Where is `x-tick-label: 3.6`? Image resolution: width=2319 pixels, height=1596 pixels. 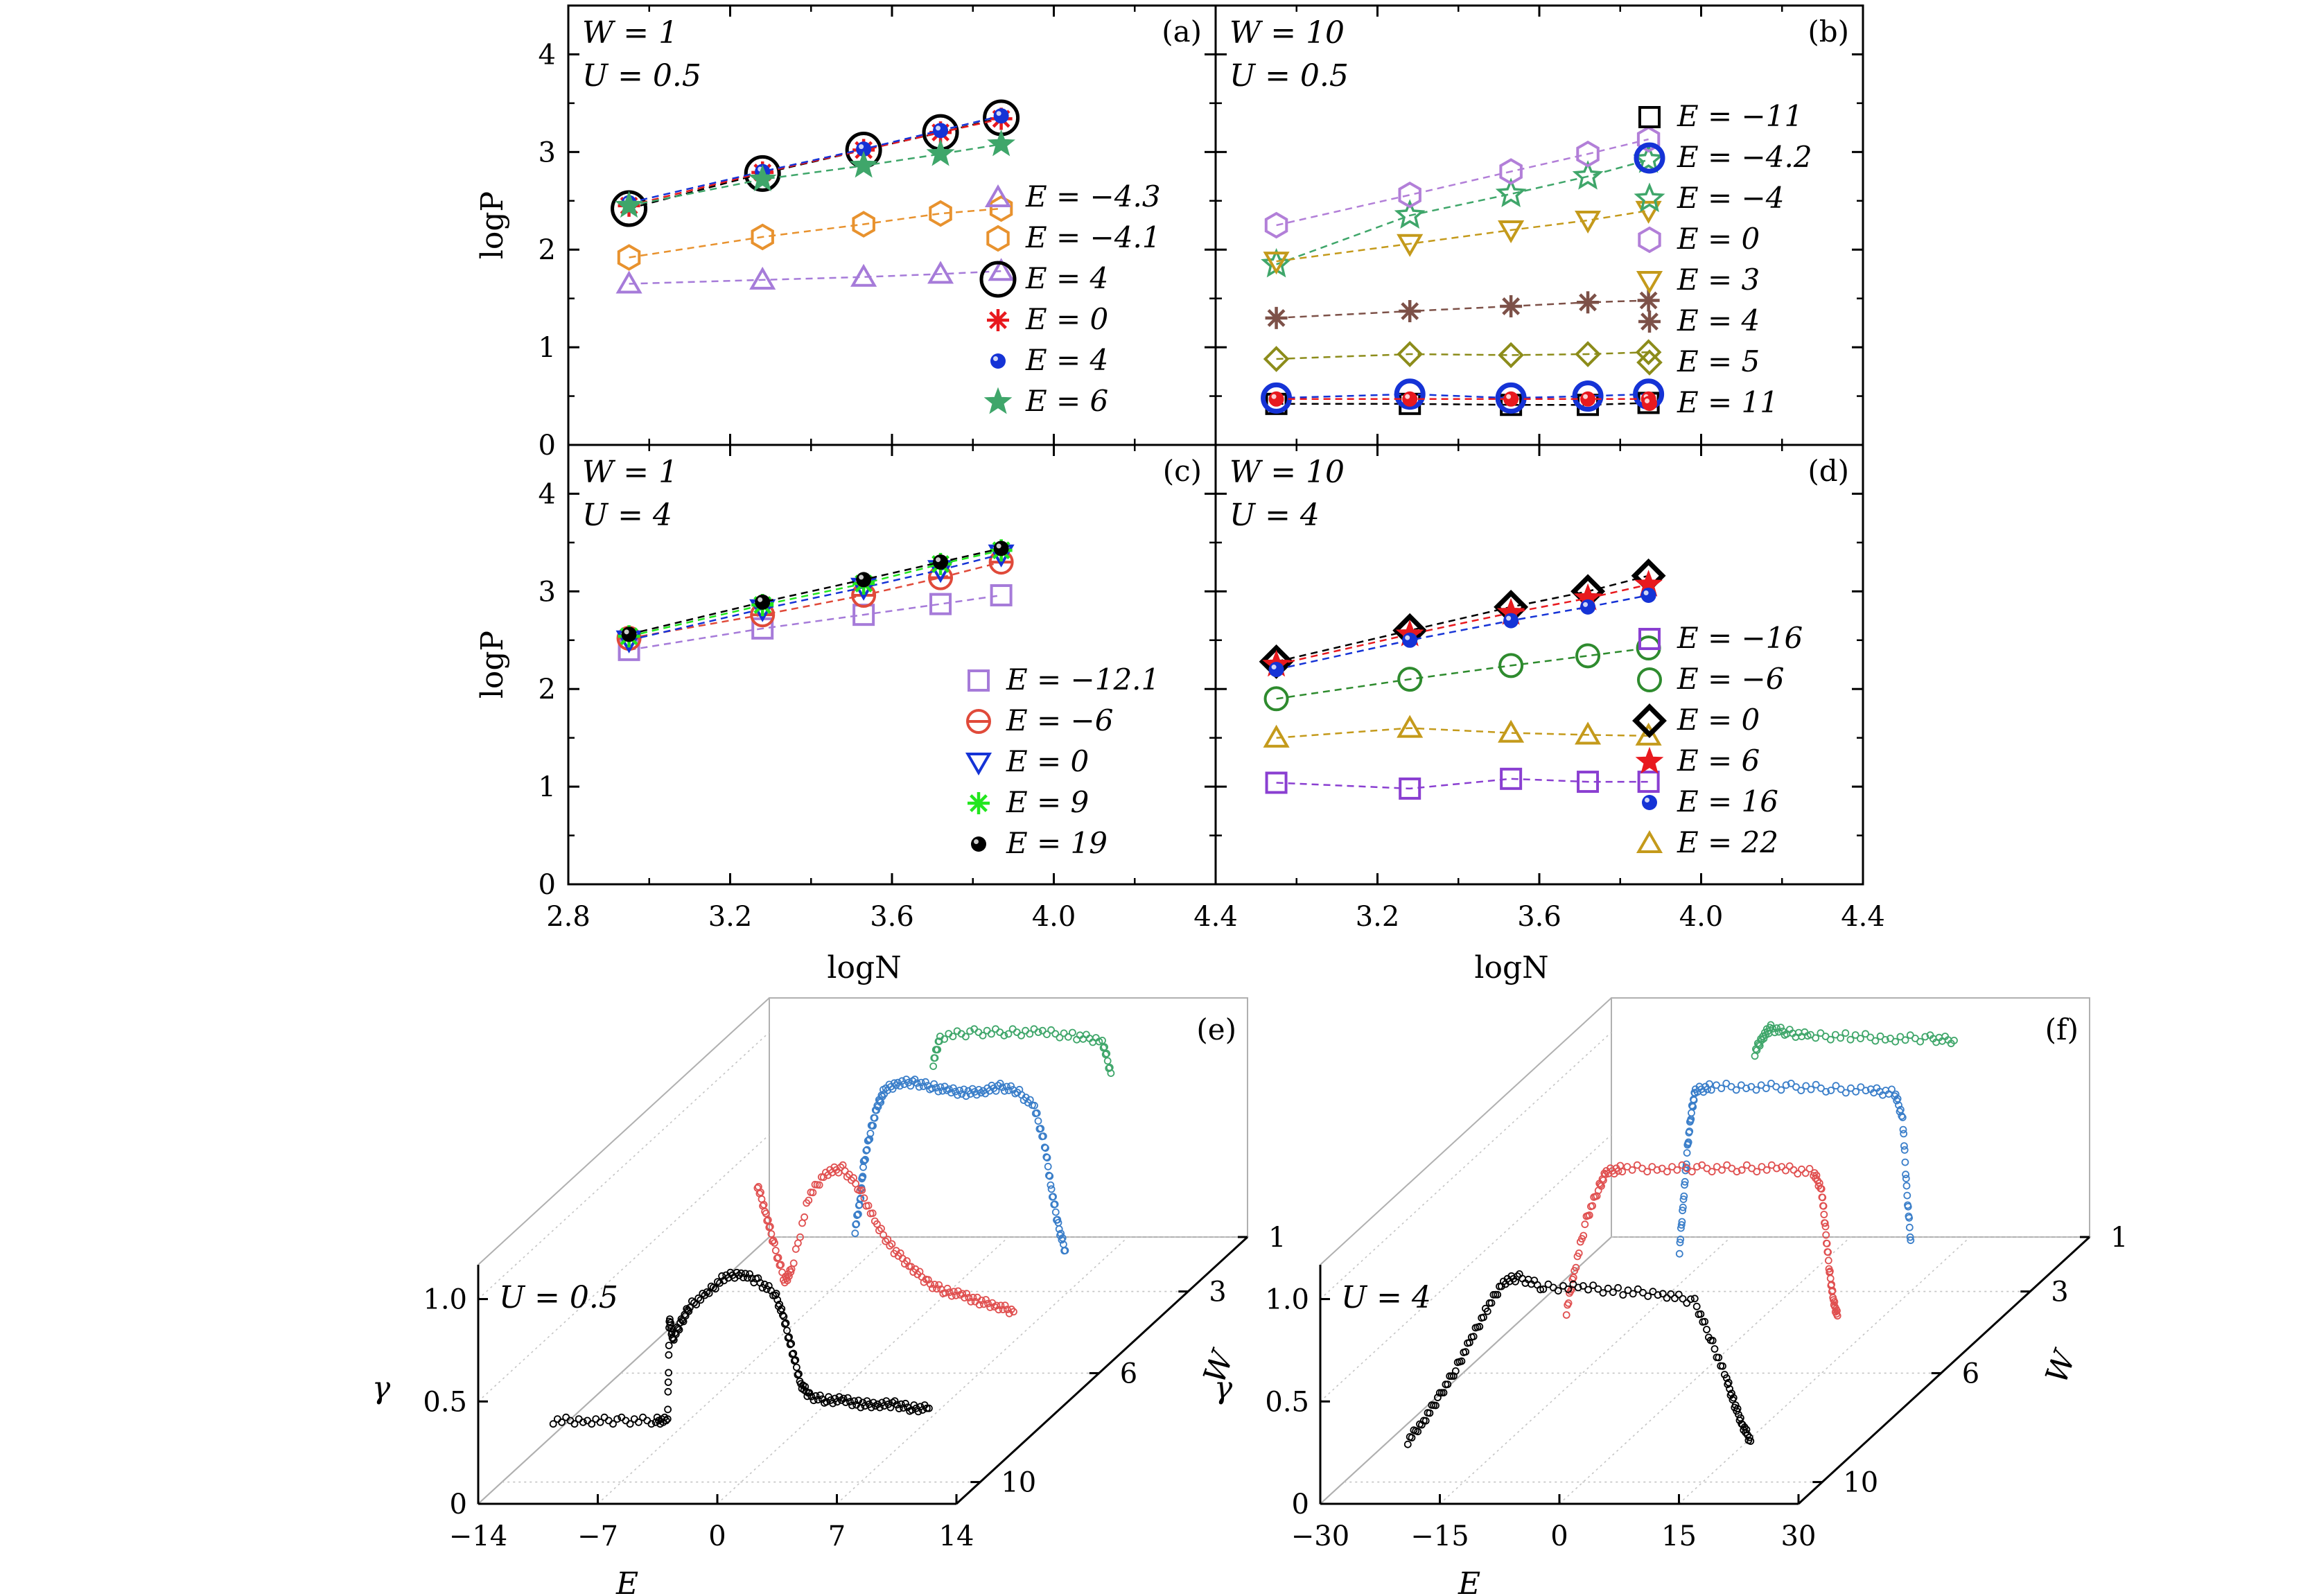
x-tick-label: 3.6 is located at coordinates (1539, 917).